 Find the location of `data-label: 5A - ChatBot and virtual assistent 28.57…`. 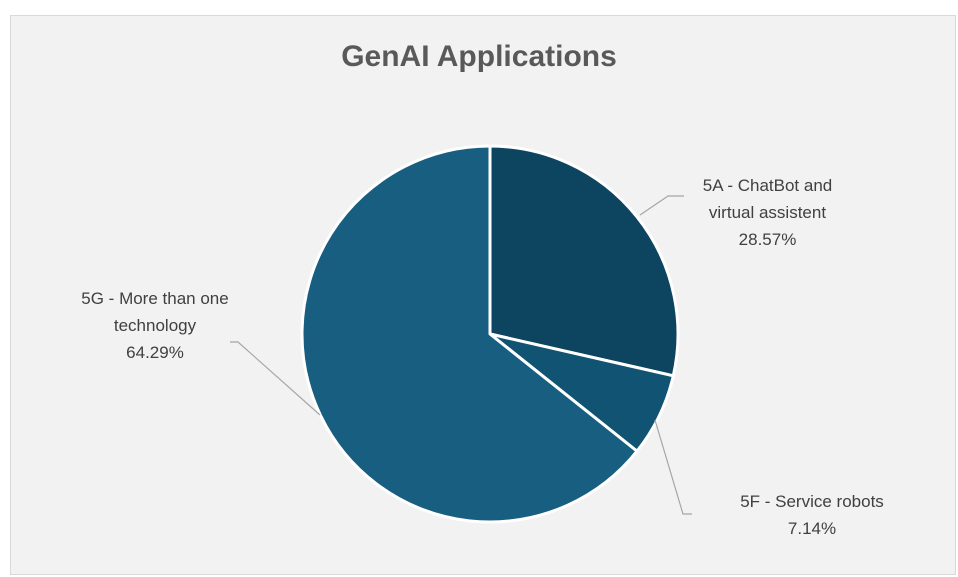

data-label: 5A - ChatBot and virtual assistent 28.57… is located at coordinates (767, 212).